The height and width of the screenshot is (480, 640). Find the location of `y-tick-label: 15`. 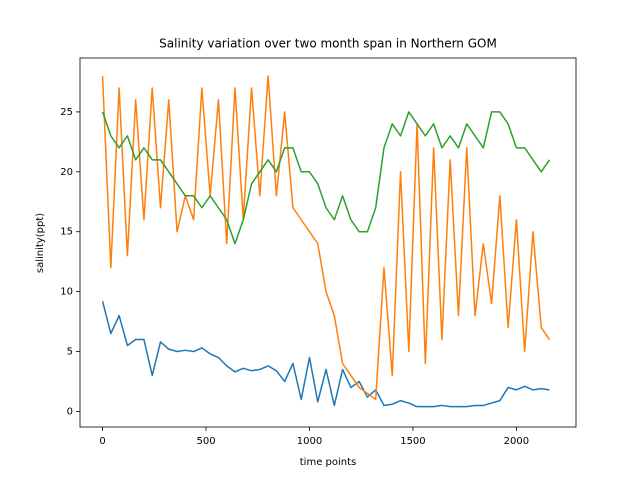

y-tick-label: 15 is located at coordinates (66, 232).